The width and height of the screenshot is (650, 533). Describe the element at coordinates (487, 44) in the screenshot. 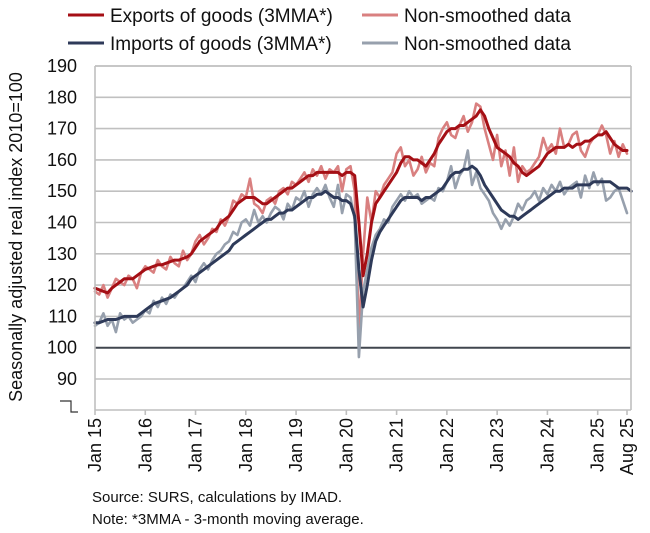

I see `legend-label-imports-raw: Non-smoothed data` at that location.